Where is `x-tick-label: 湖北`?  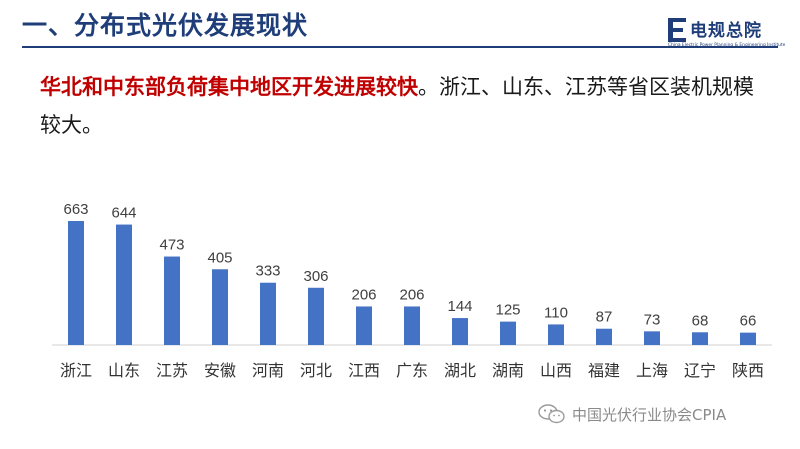 x-tick-label: 湖北 is located at coordinates (460, 370).